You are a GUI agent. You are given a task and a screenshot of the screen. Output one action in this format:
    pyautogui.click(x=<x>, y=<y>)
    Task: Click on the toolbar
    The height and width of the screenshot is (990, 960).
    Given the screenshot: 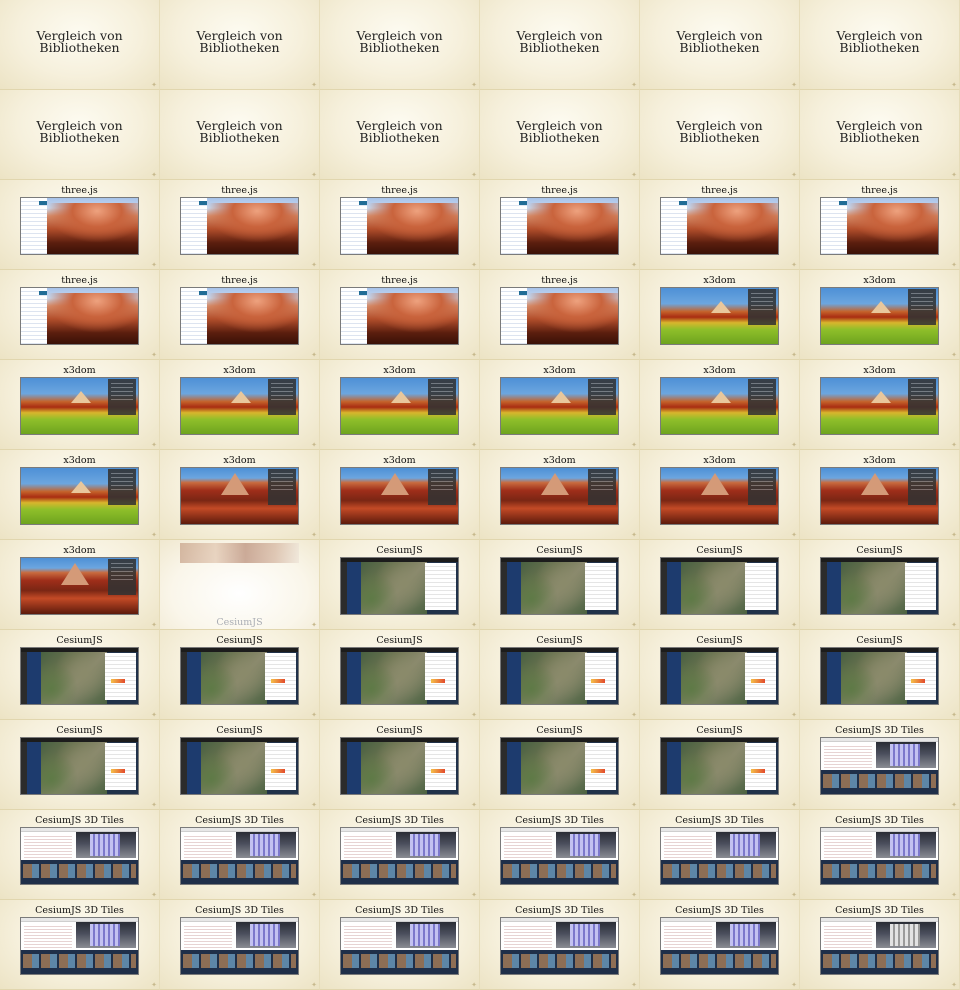 What is the action you would take?
    pyautogui.click(x=239, y=650)
    